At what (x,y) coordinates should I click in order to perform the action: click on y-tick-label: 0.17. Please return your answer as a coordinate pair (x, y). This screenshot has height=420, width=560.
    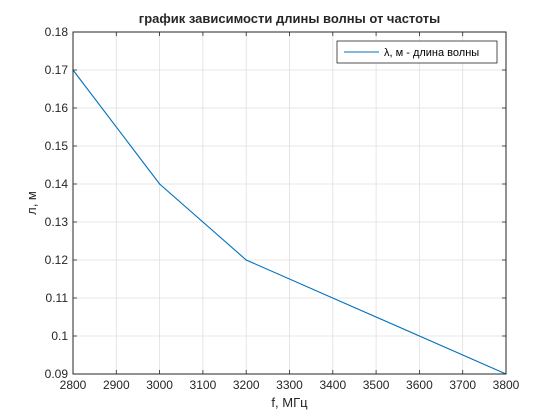
    Looking at the image, I should click on (57, 70).